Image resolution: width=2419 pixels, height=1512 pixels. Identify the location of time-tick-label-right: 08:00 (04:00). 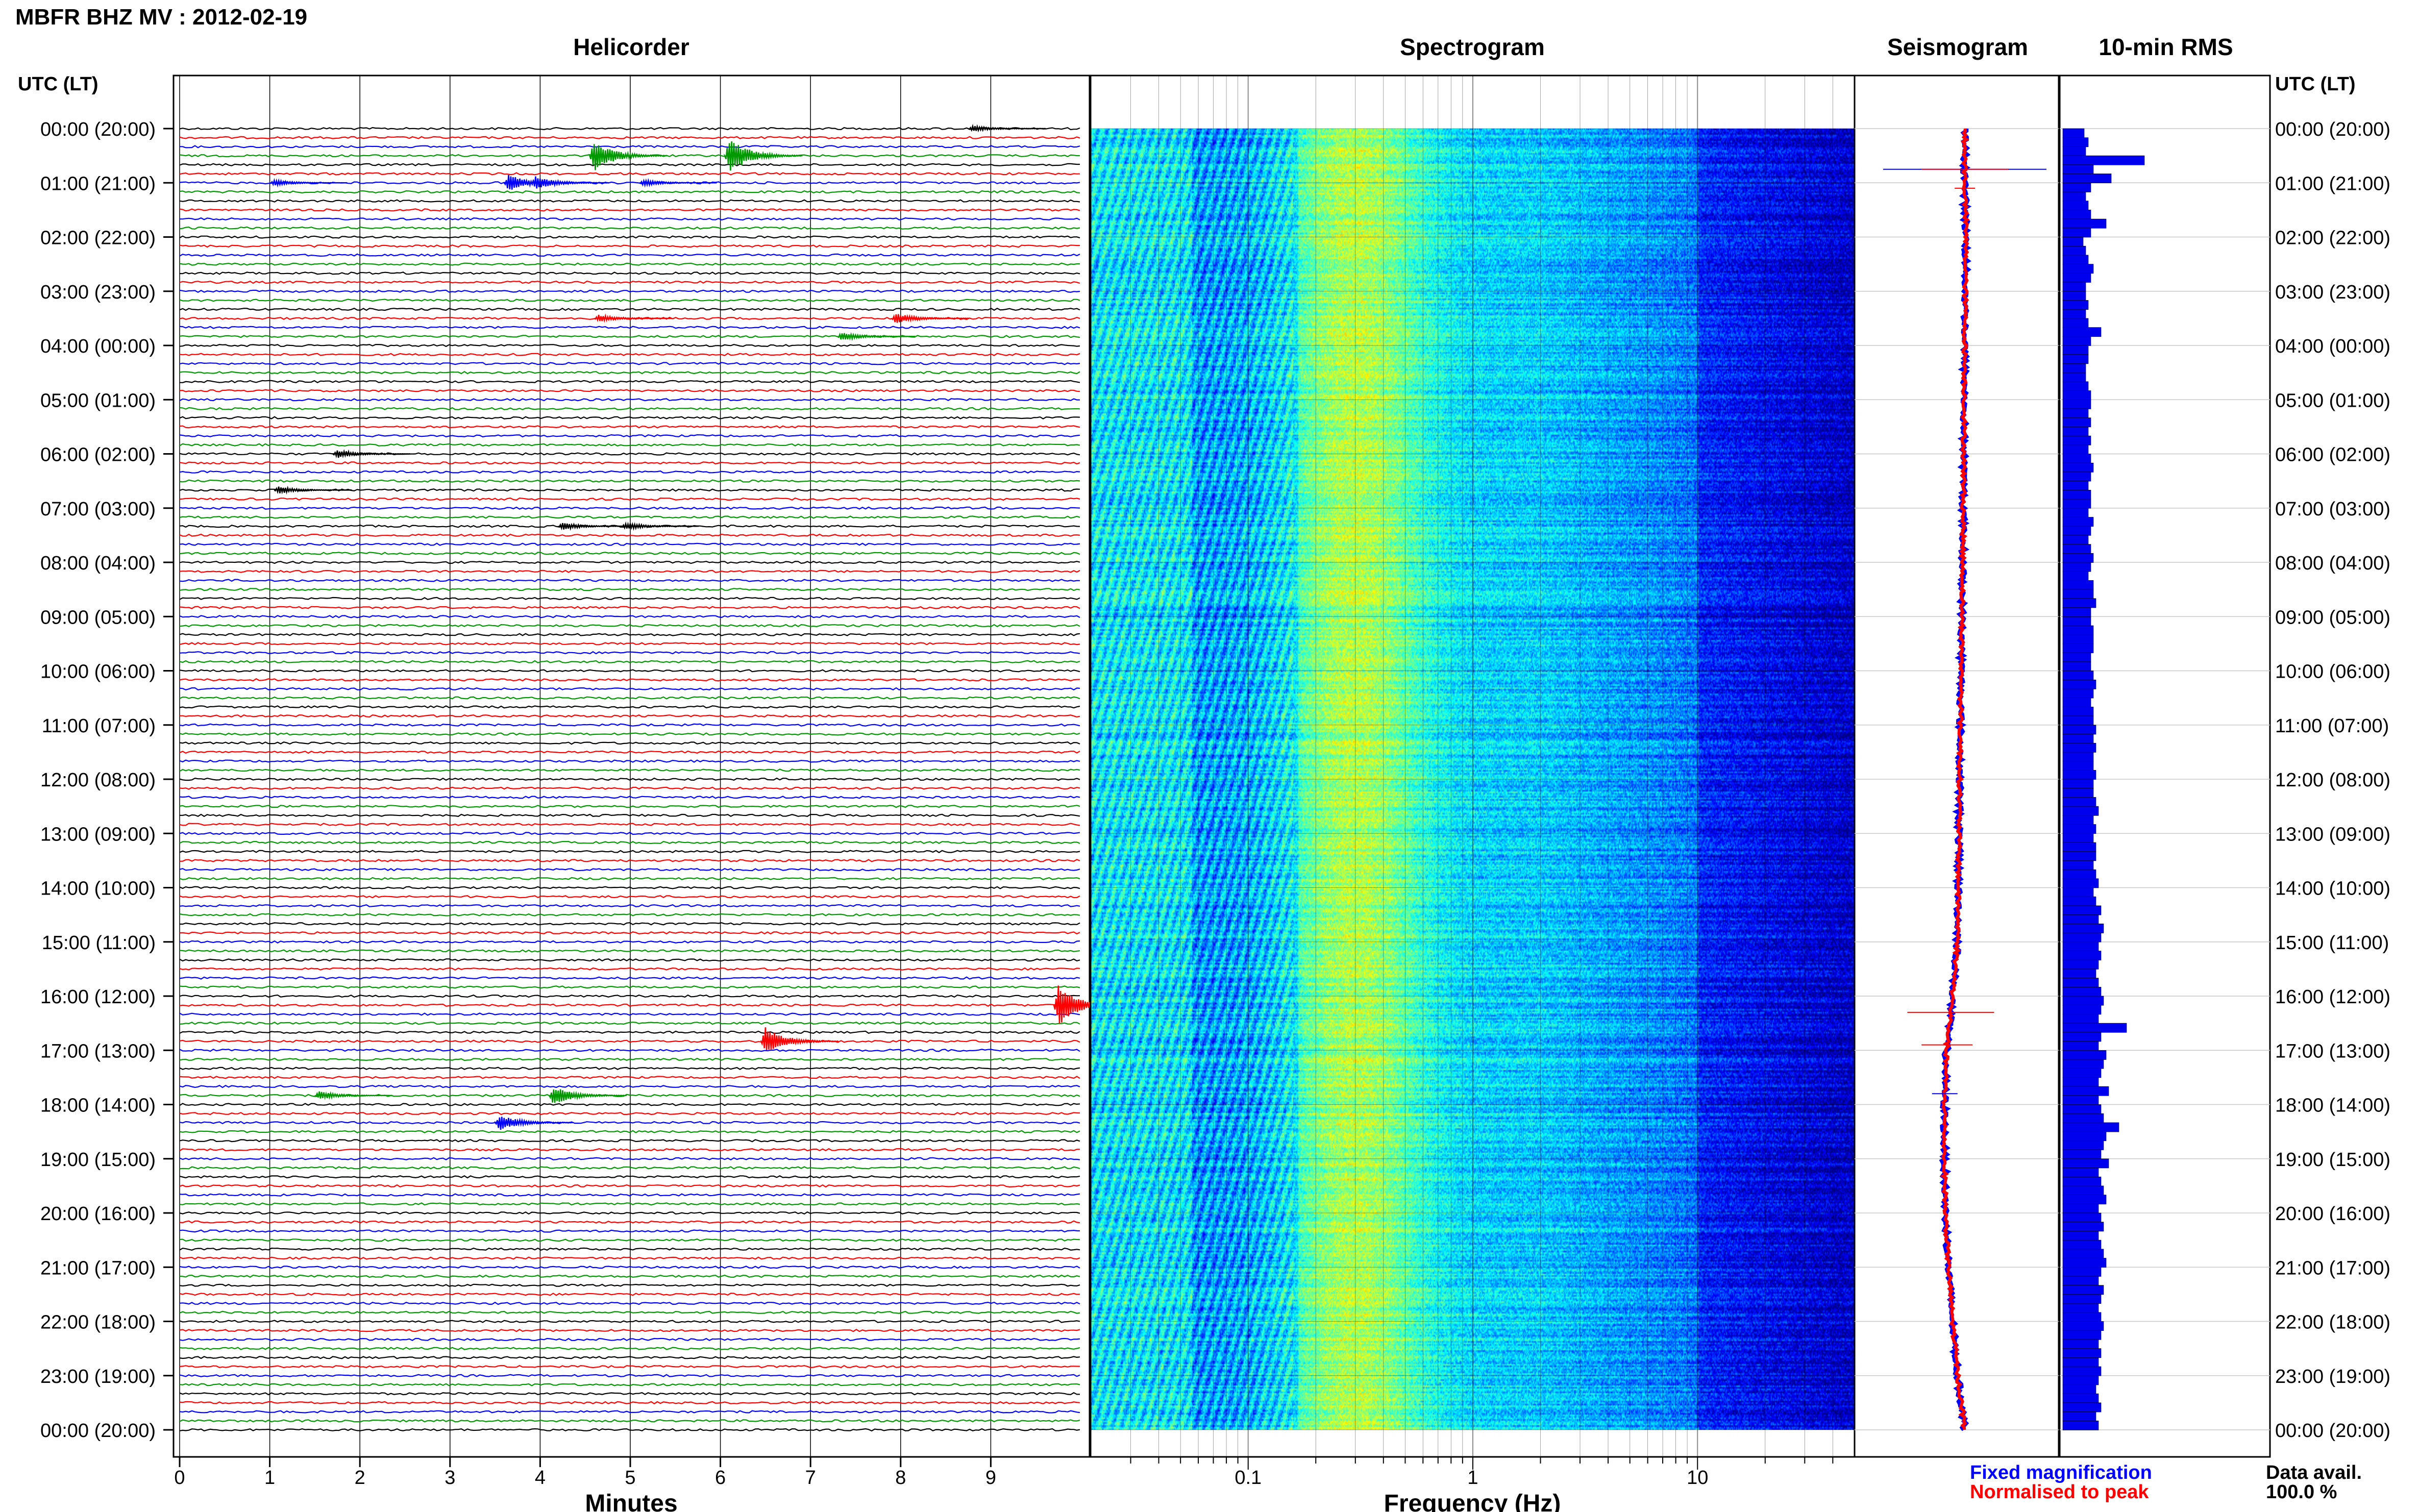
(2332, 563).